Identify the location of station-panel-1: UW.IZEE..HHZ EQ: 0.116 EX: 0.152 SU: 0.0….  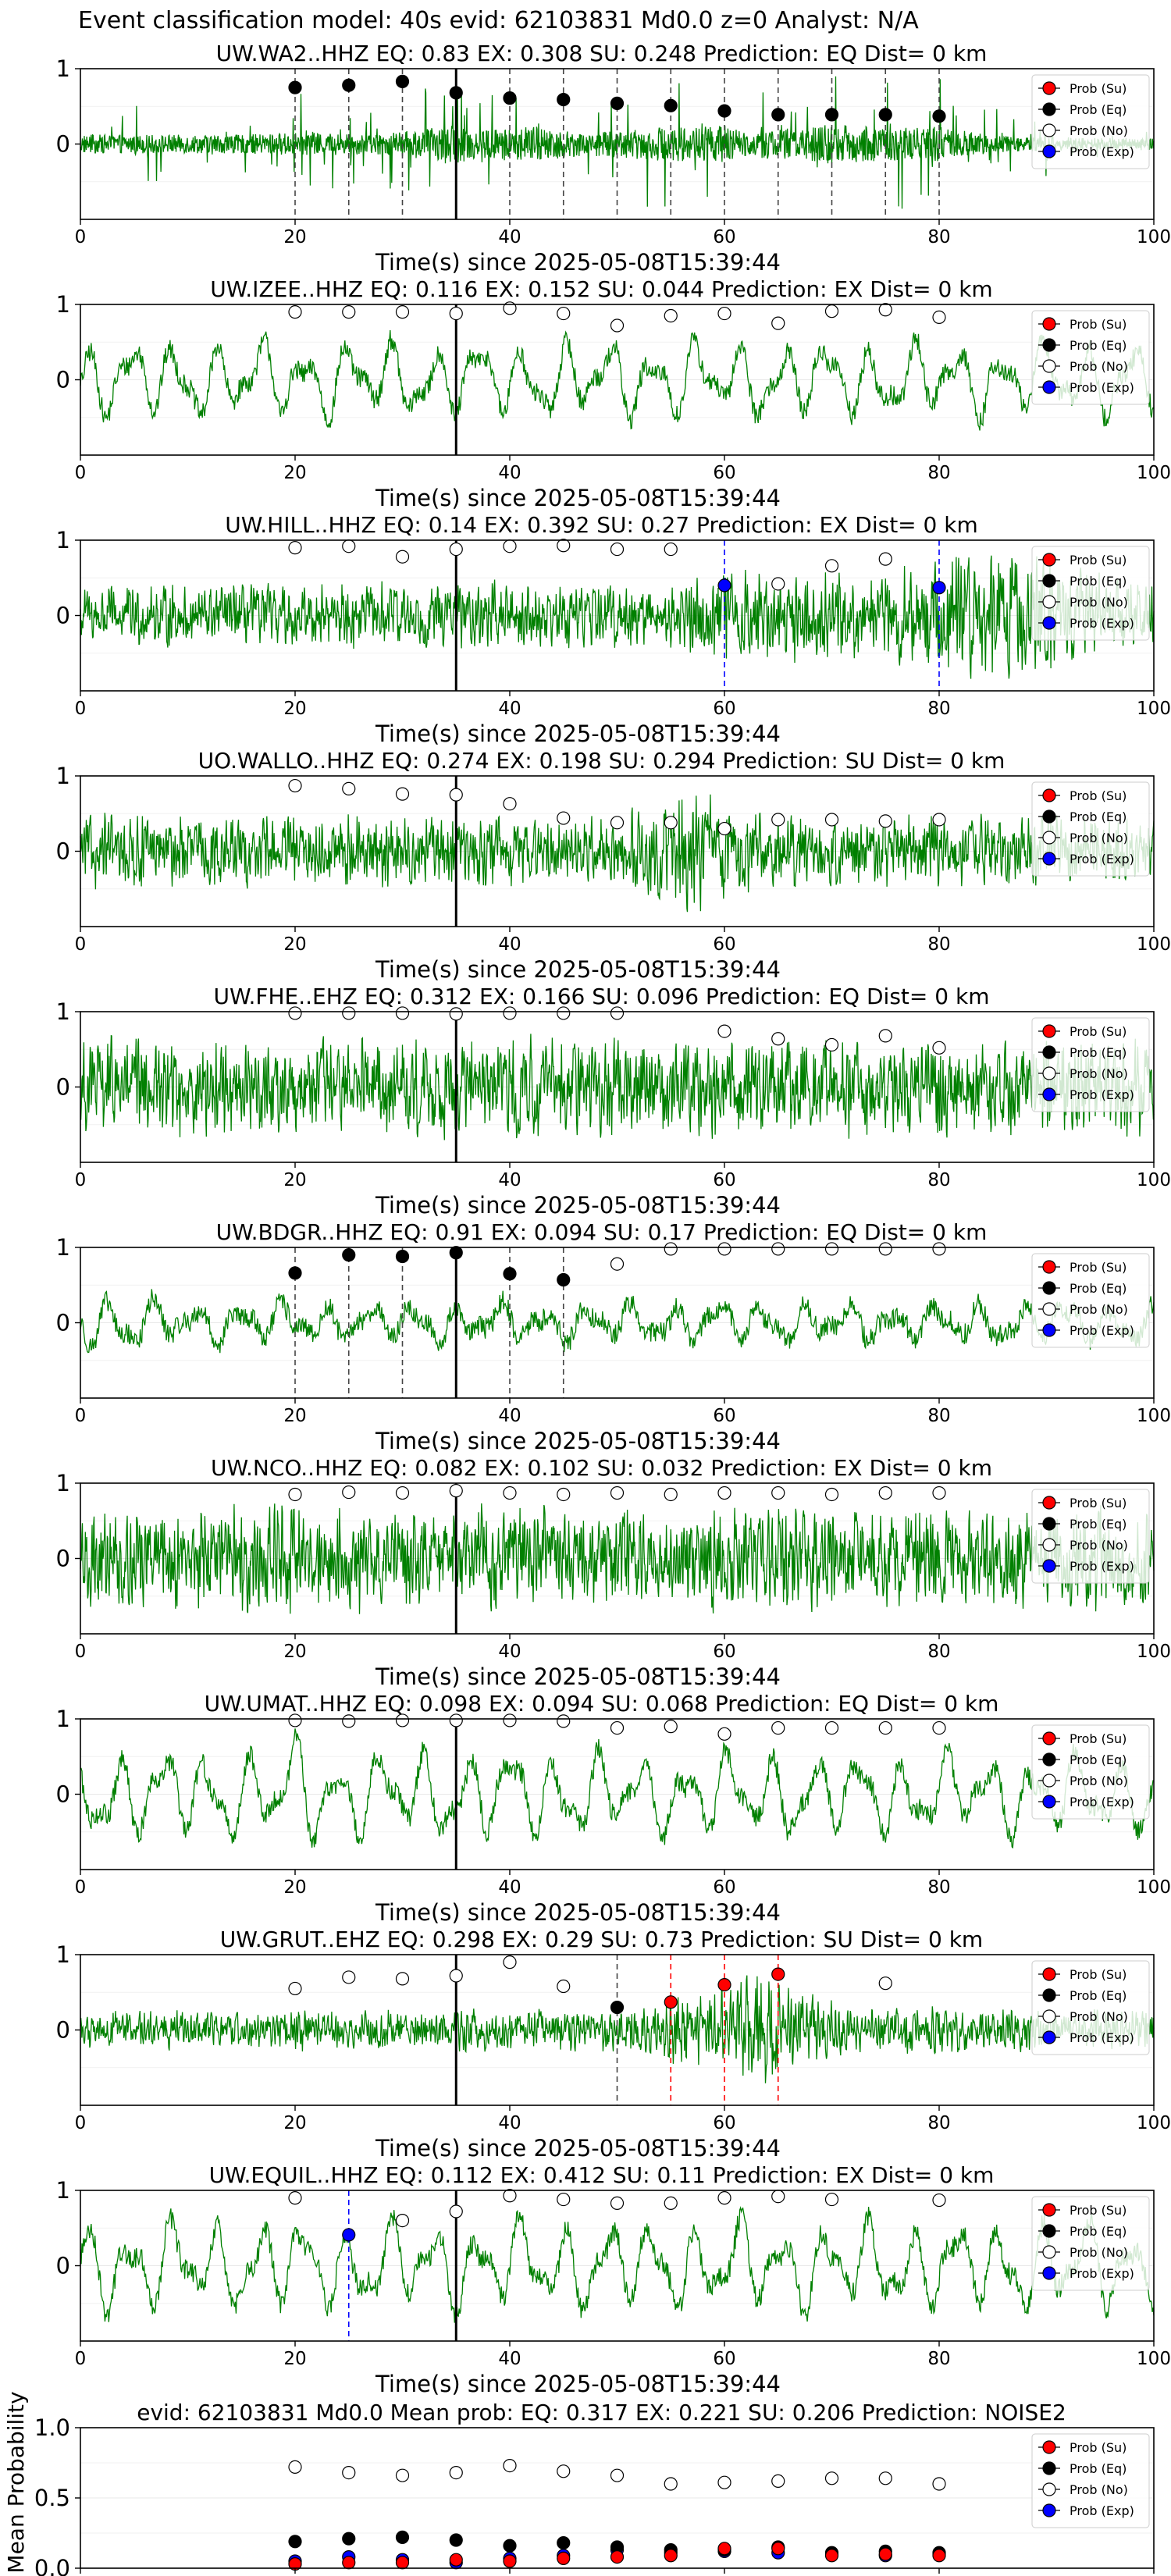
(613, 393).